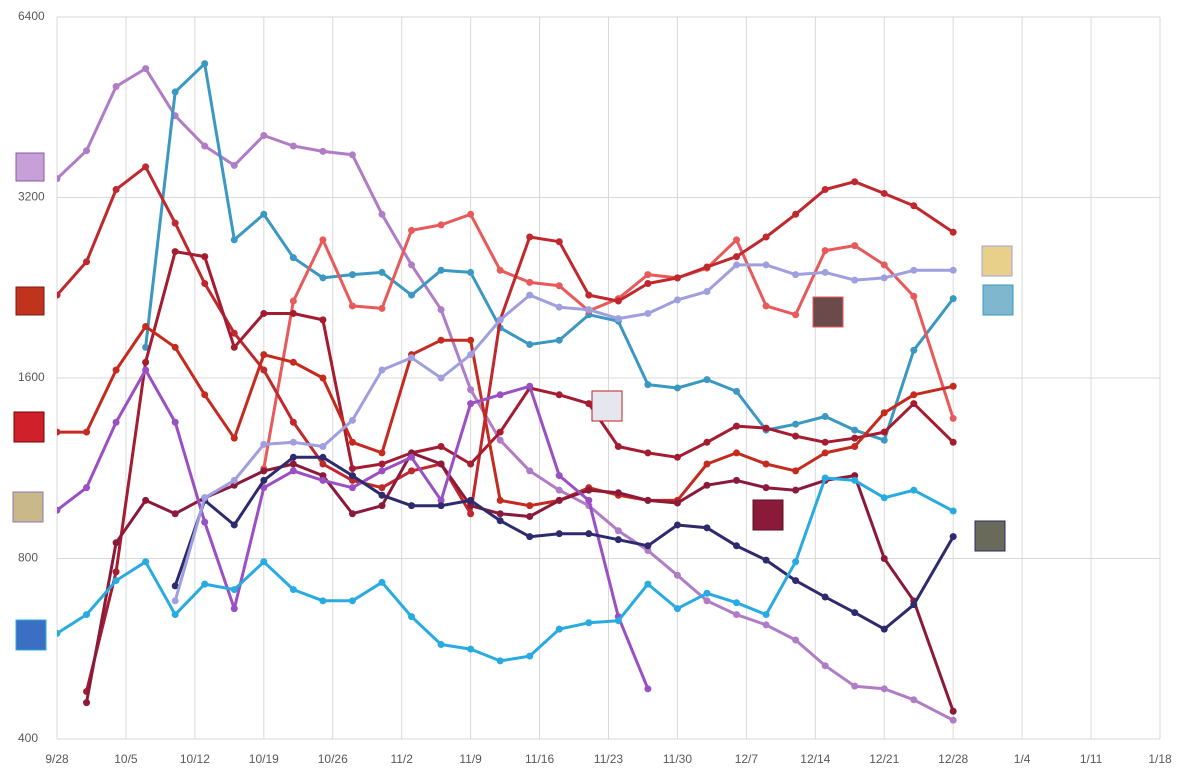  What do you see at coordinates (539, 759) in the screenshot?
I see `x-tick-label: 11/16` at bounding box center [539, 759].